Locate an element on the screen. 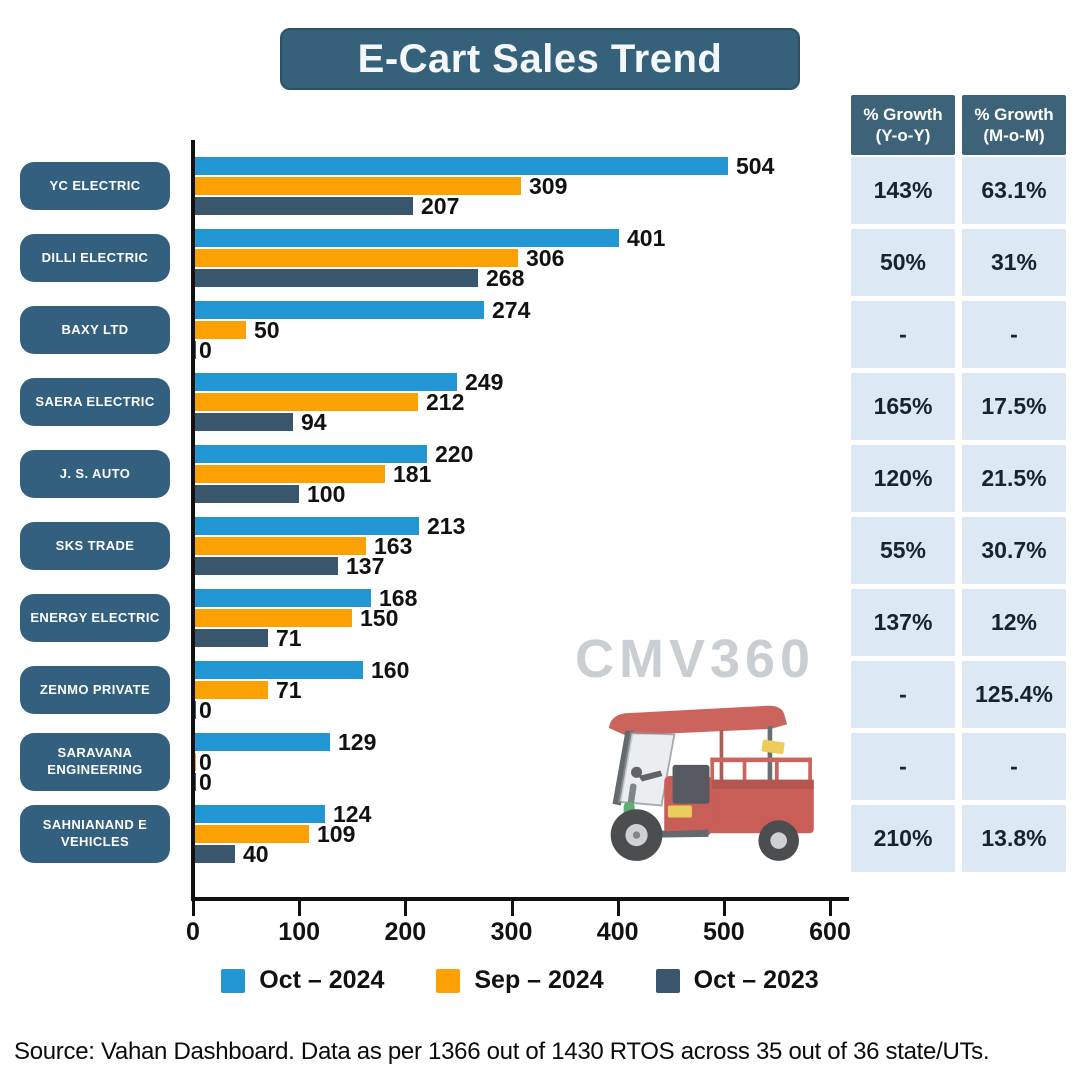  growth-yoy-cell: 137% is located at coordinates (903, 622).